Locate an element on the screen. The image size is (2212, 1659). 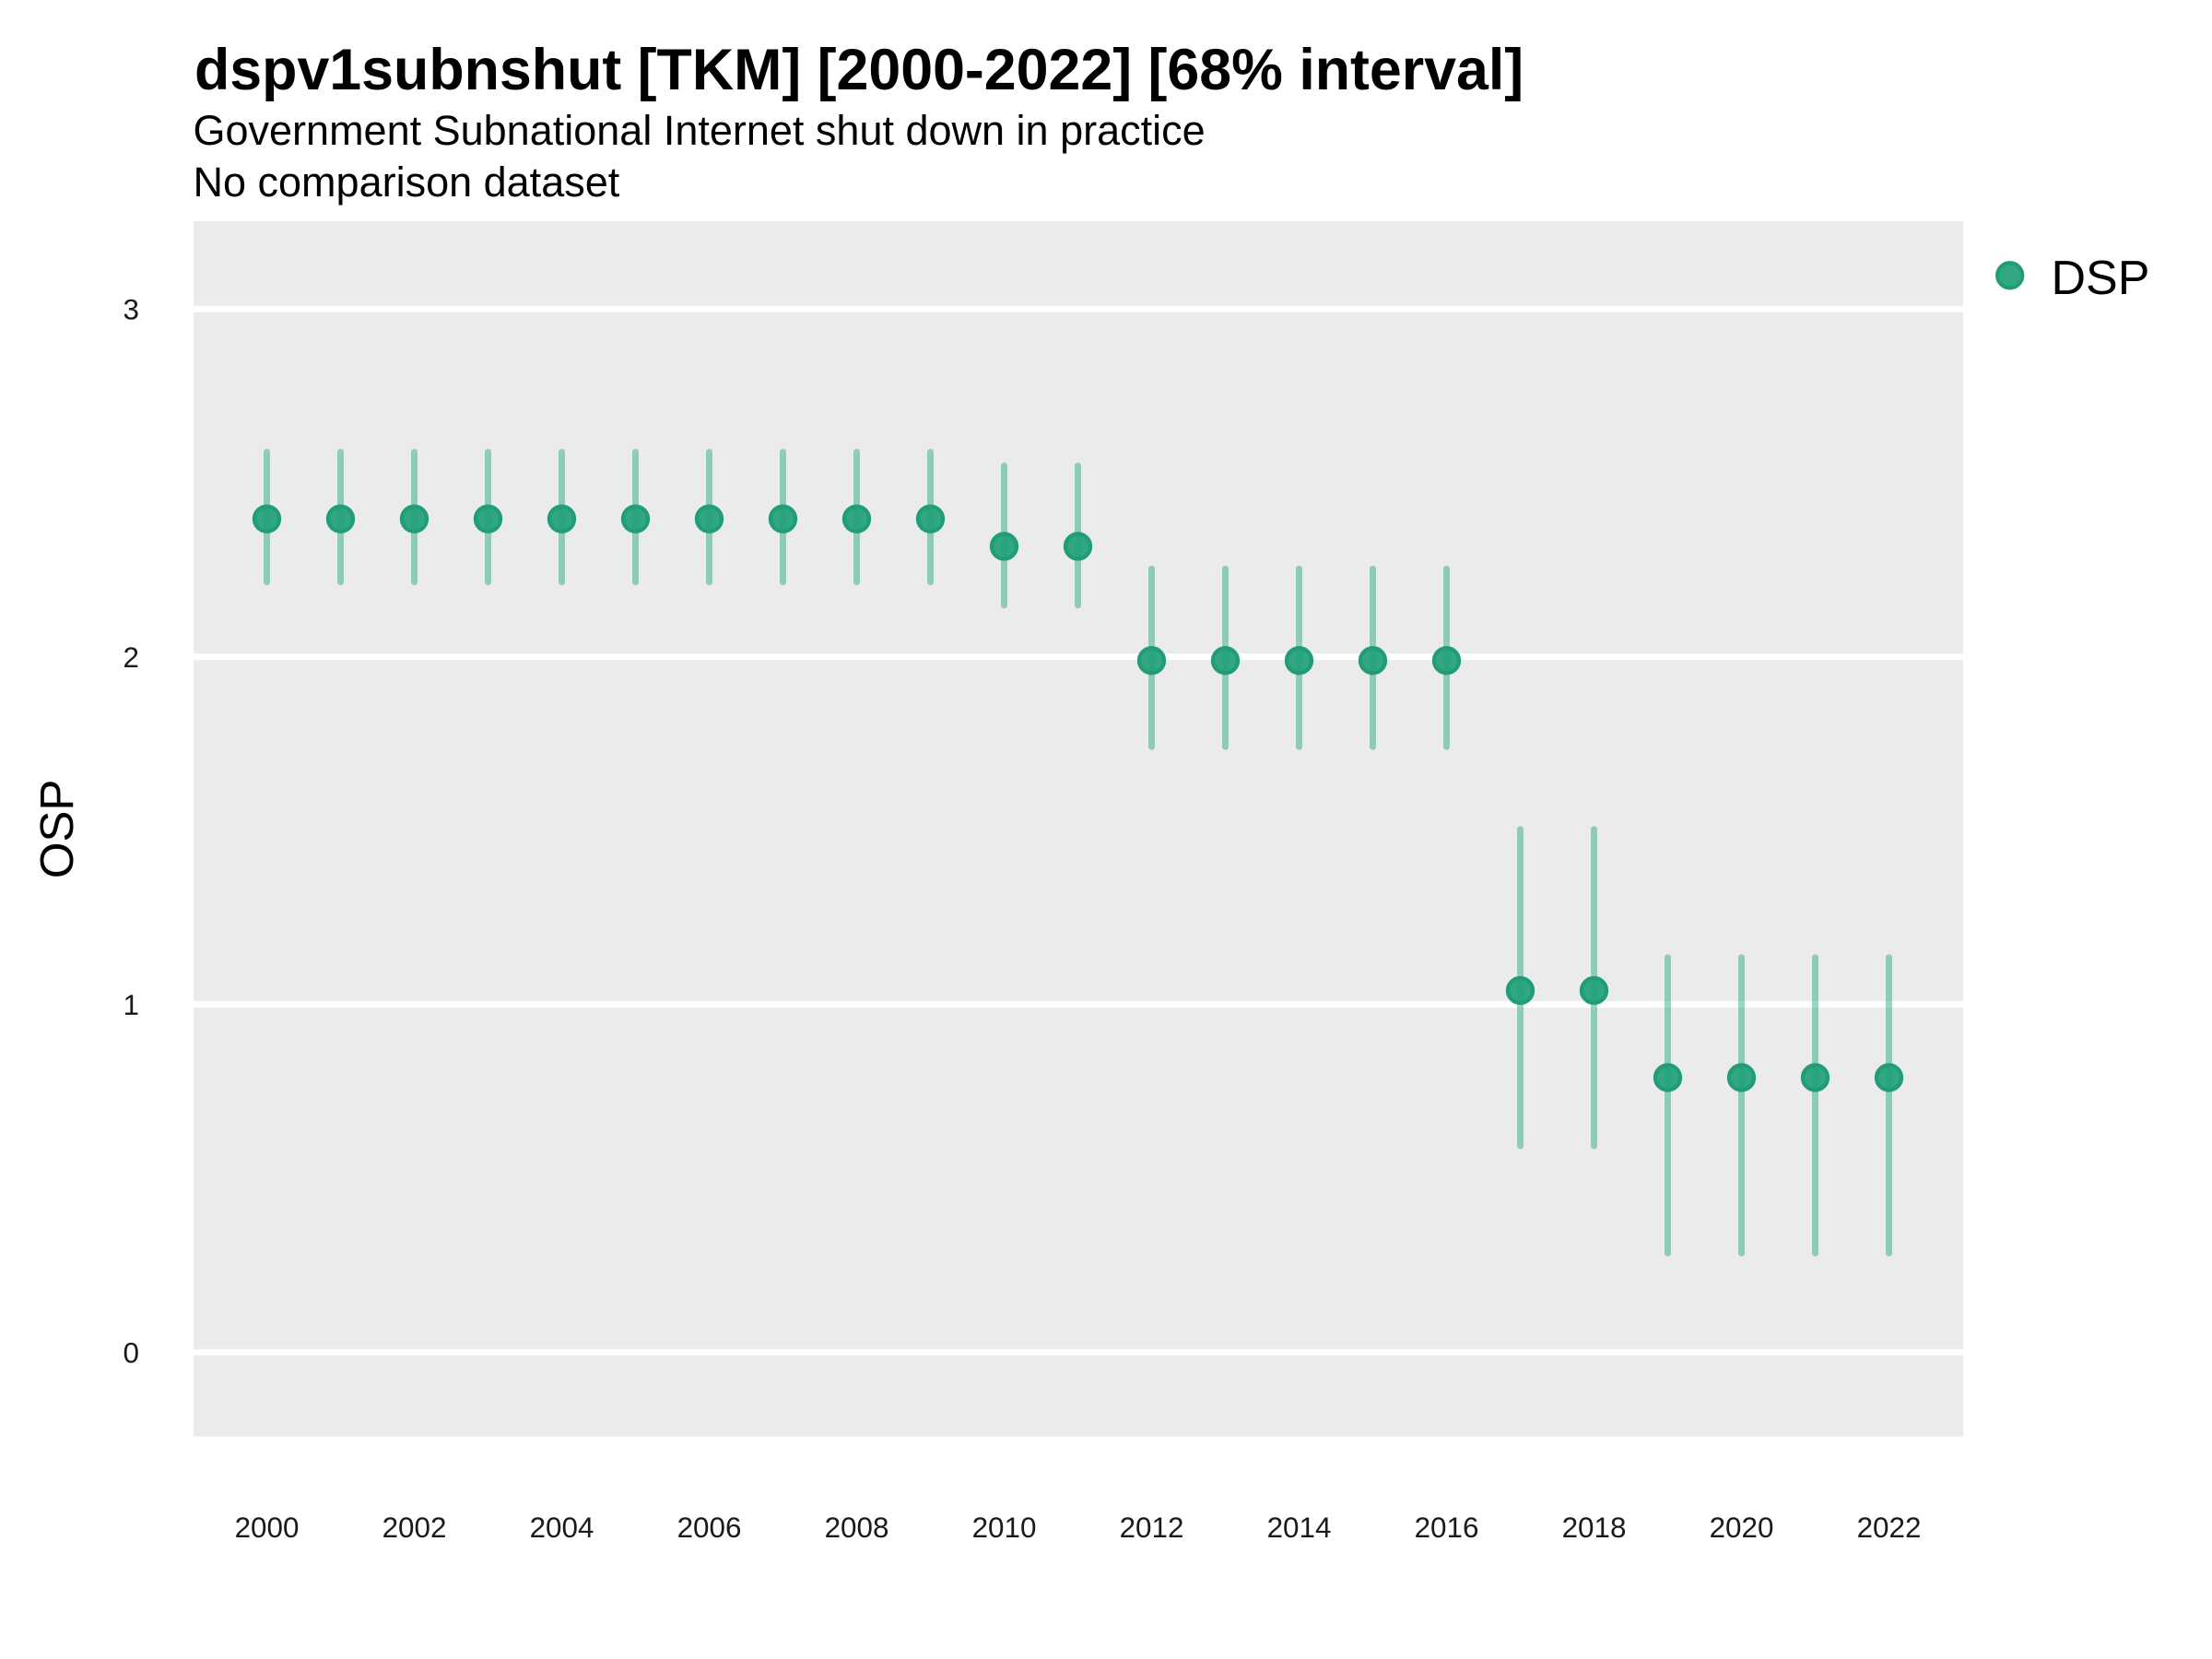
svg-text: 1 is located at coordinates (131, 1005).